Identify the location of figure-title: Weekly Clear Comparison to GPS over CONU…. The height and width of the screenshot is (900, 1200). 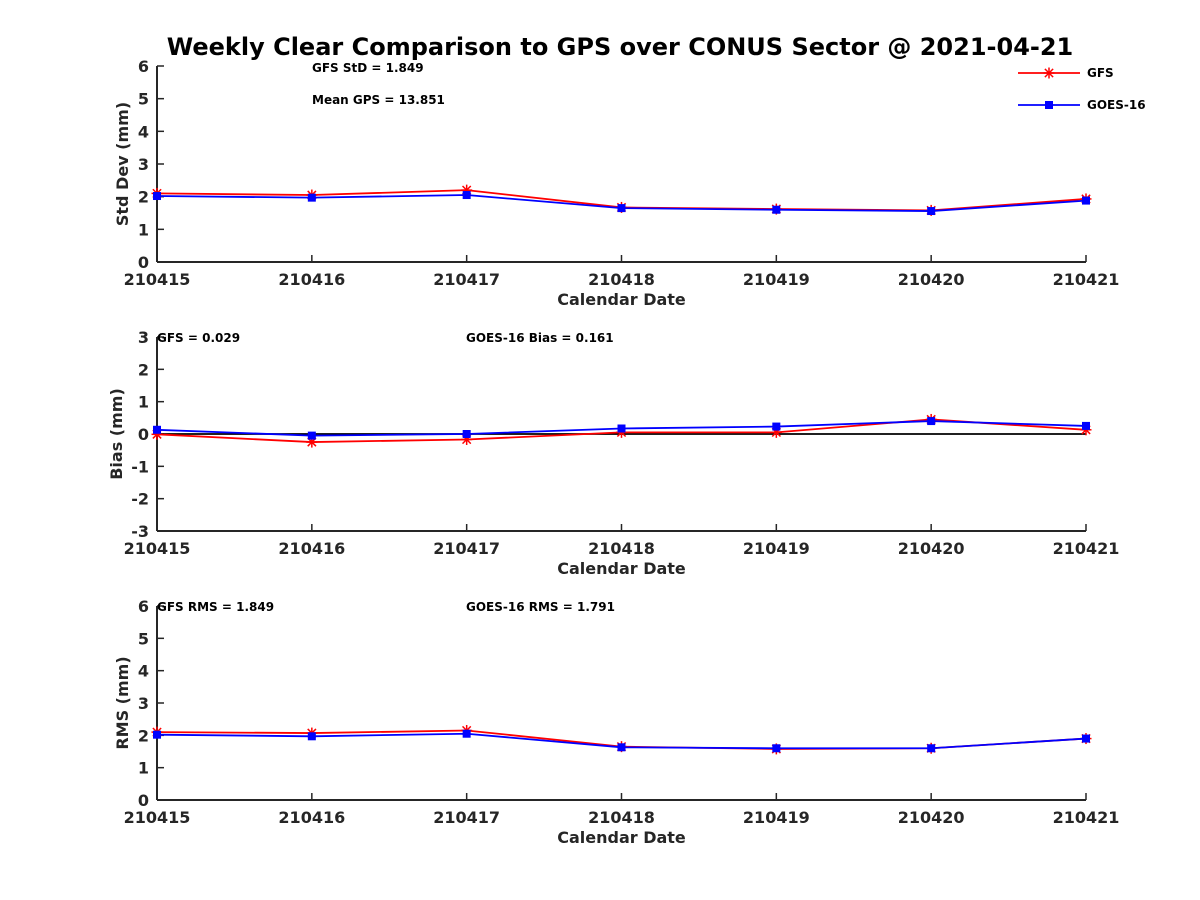
(620, 47).